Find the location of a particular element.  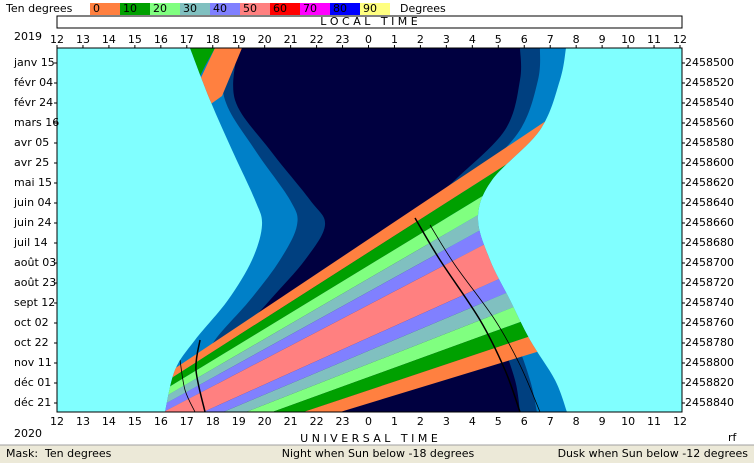

local-title-frame is located at coordinates (369, 22).